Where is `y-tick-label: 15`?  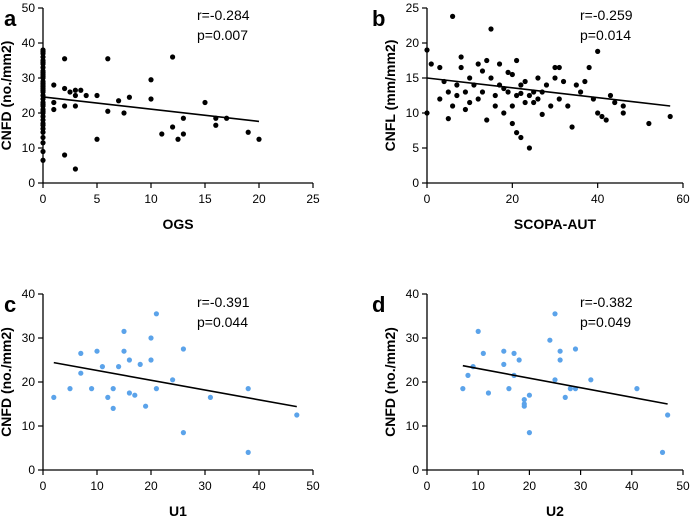 y-tick-label: 15 is located at coordinates (413, 78).